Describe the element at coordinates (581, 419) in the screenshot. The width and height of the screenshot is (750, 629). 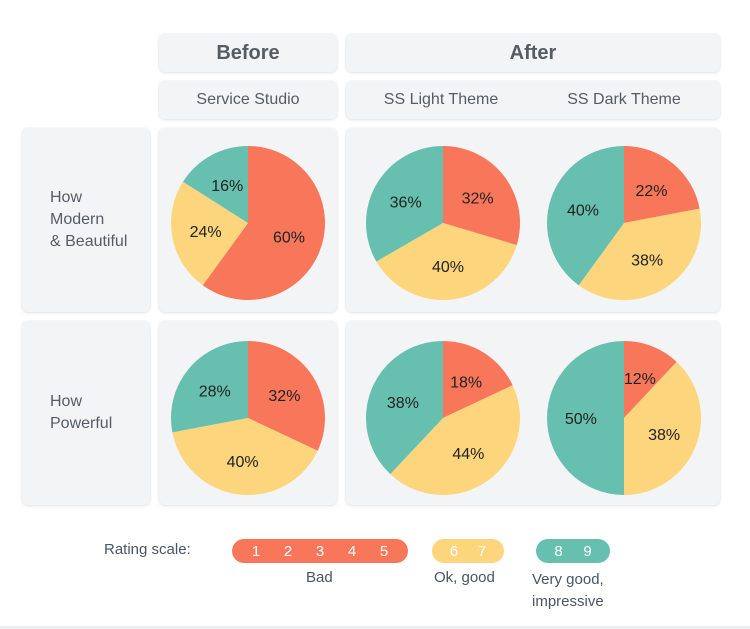
I see `pie-slice-label: 50%` at that location.